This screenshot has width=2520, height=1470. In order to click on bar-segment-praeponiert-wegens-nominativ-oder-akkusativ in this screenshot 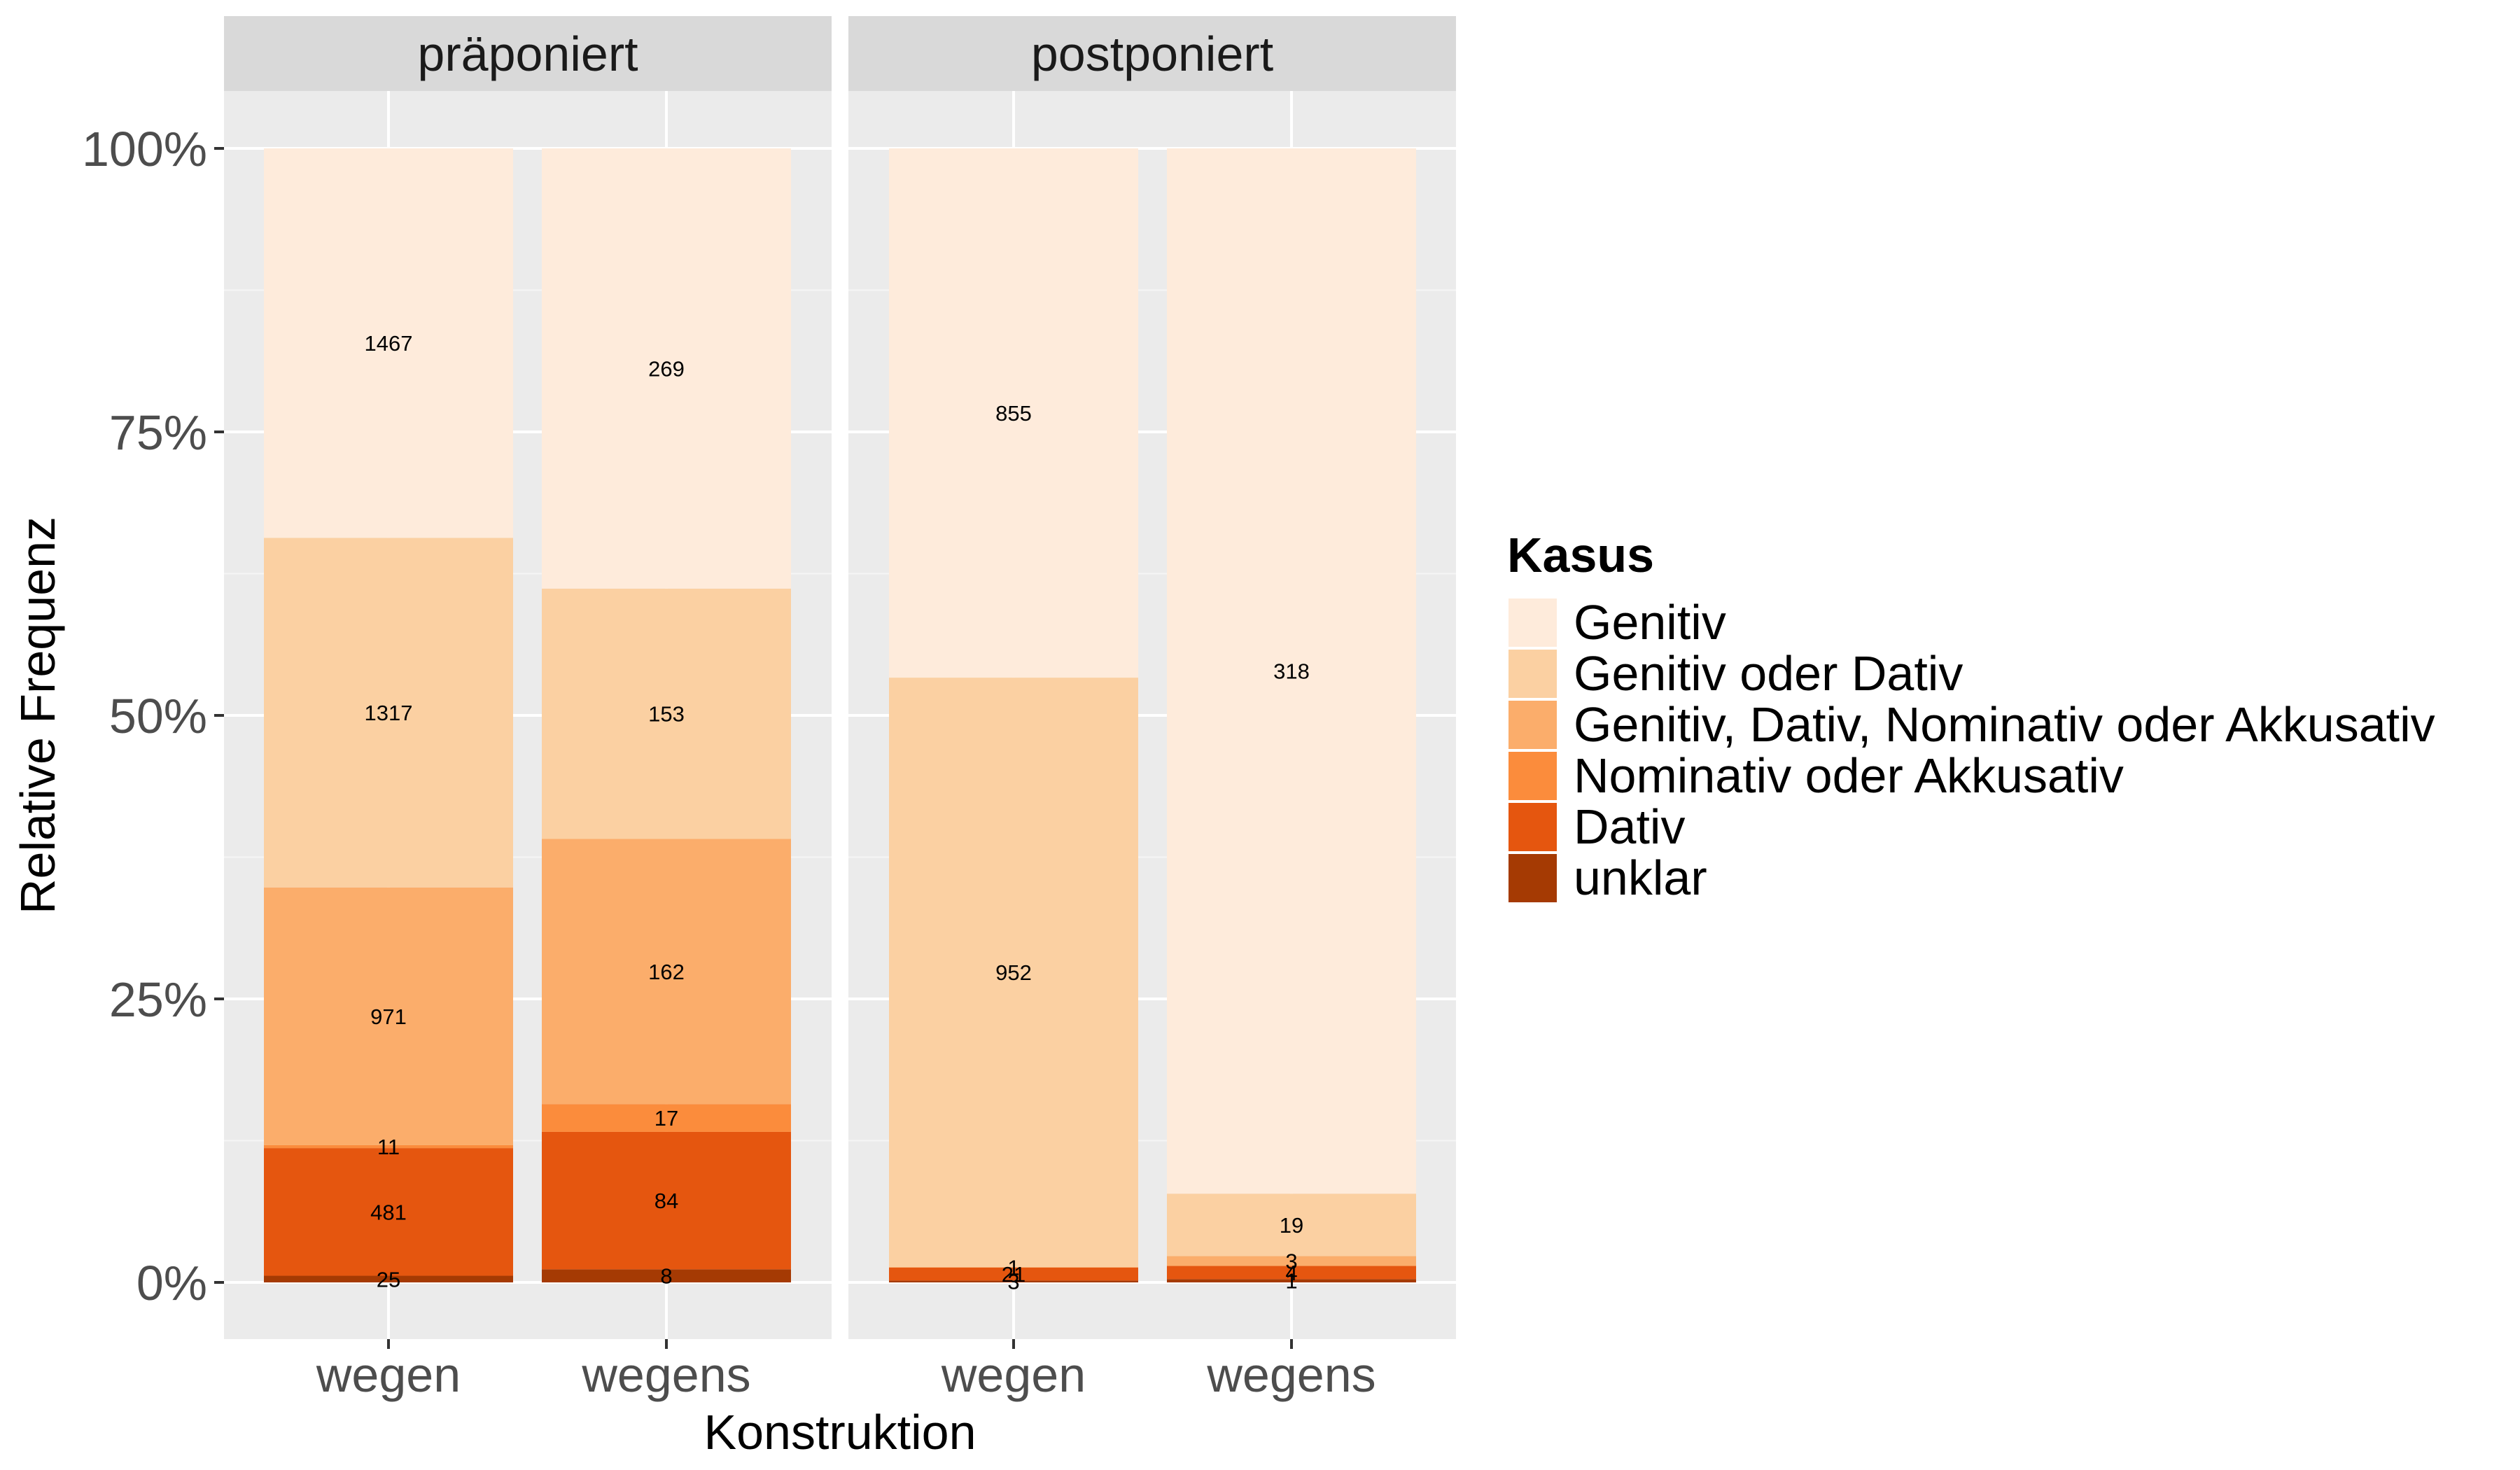, I will do `click(666, 1118)`.